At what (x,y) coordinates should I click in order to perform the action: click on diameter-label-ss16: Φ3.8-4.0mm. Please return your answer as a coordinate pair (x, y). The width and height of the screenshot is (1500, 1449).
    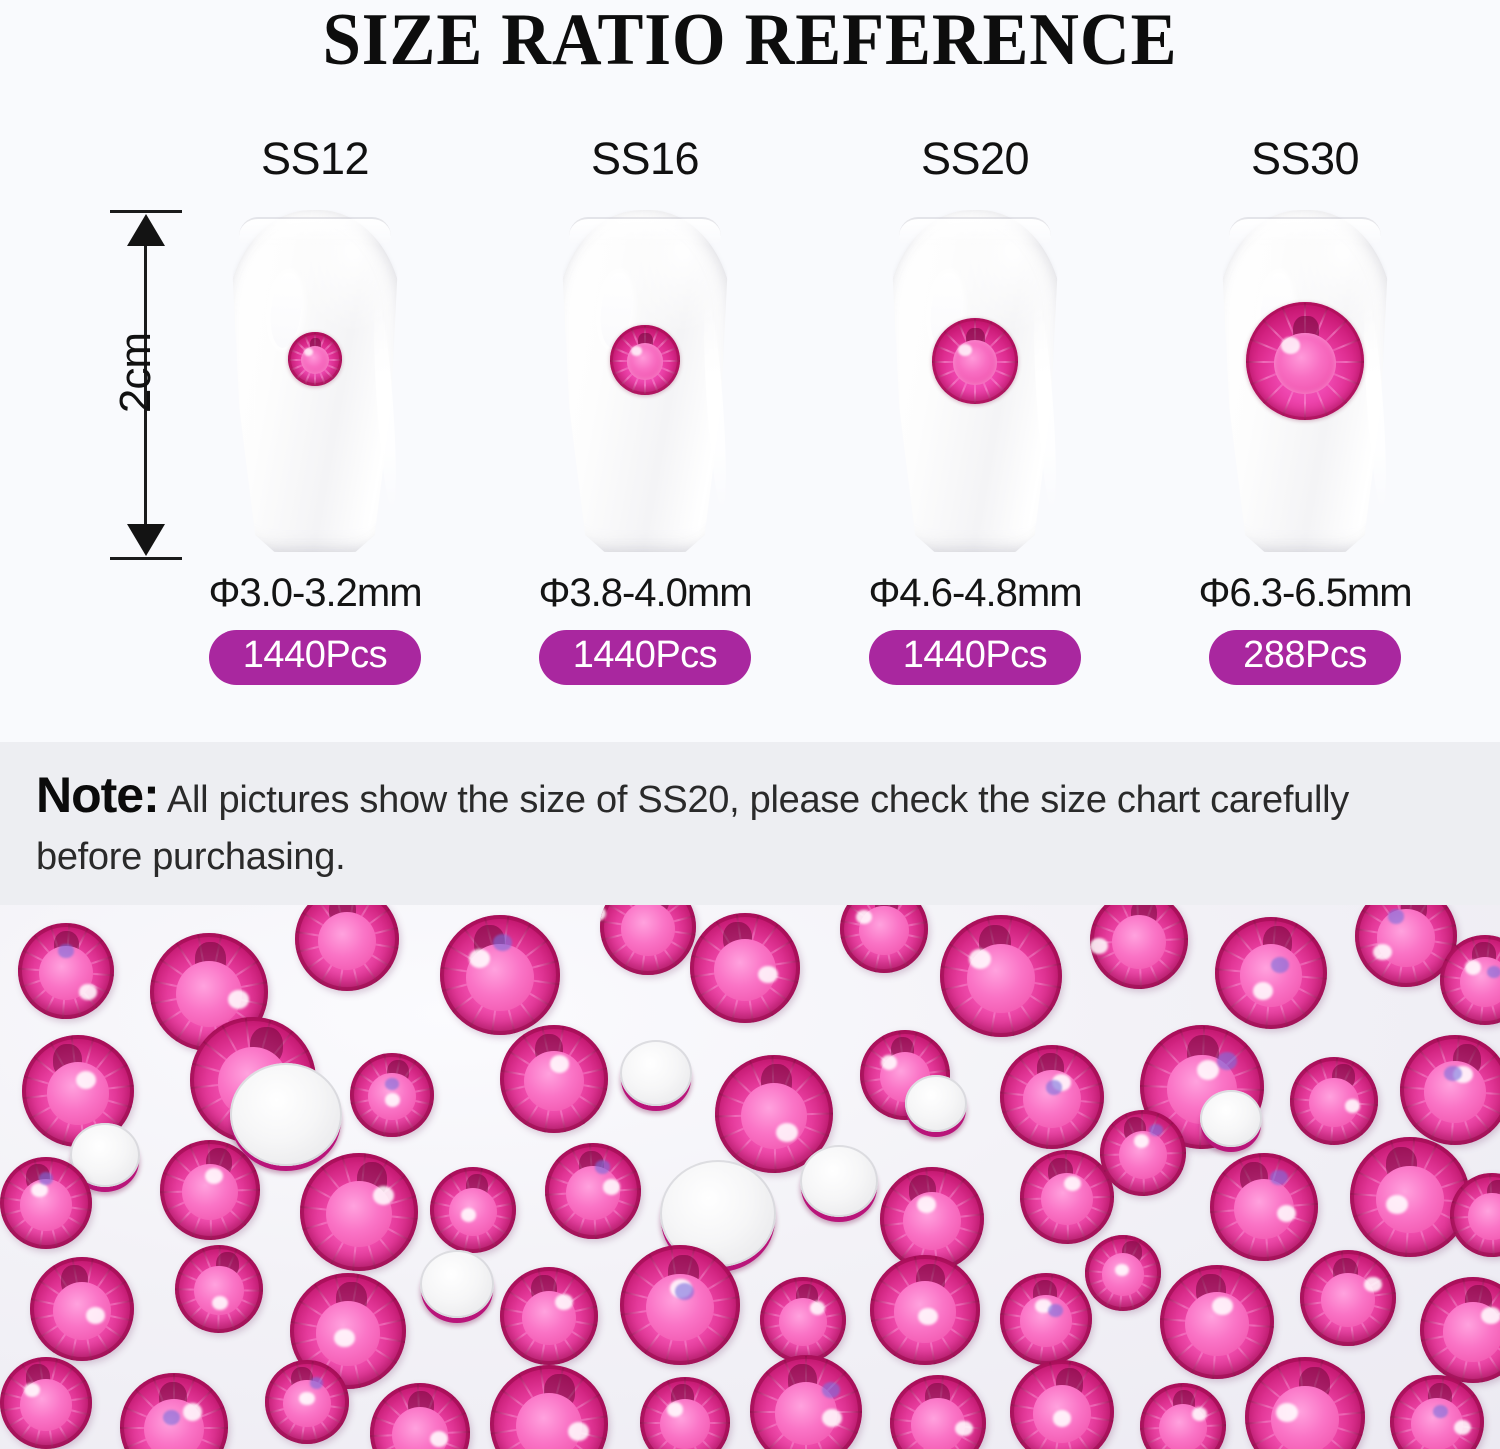
    Looking at the image, I should click on (645, 593).